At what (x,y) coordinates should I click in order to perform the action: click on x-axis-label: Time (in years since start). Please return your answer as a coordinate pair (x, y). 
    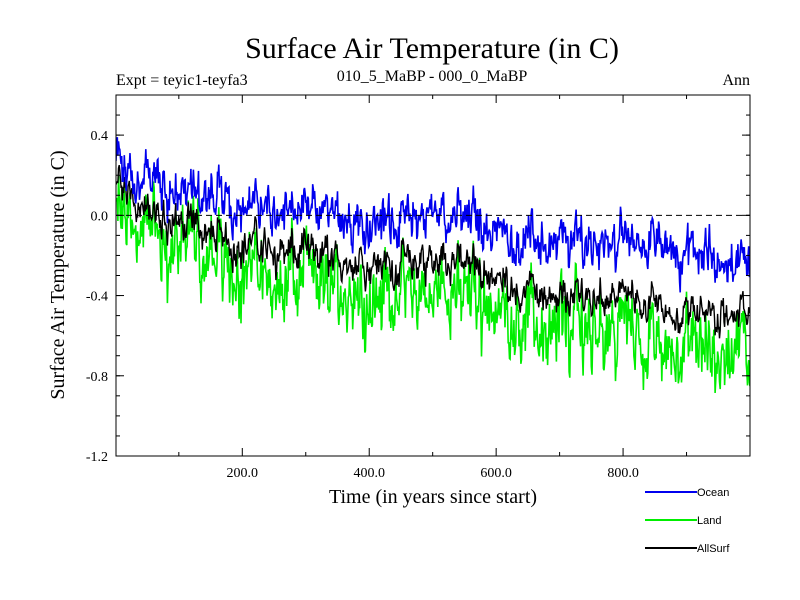
    Looking at the image, I should click on (433, 497).